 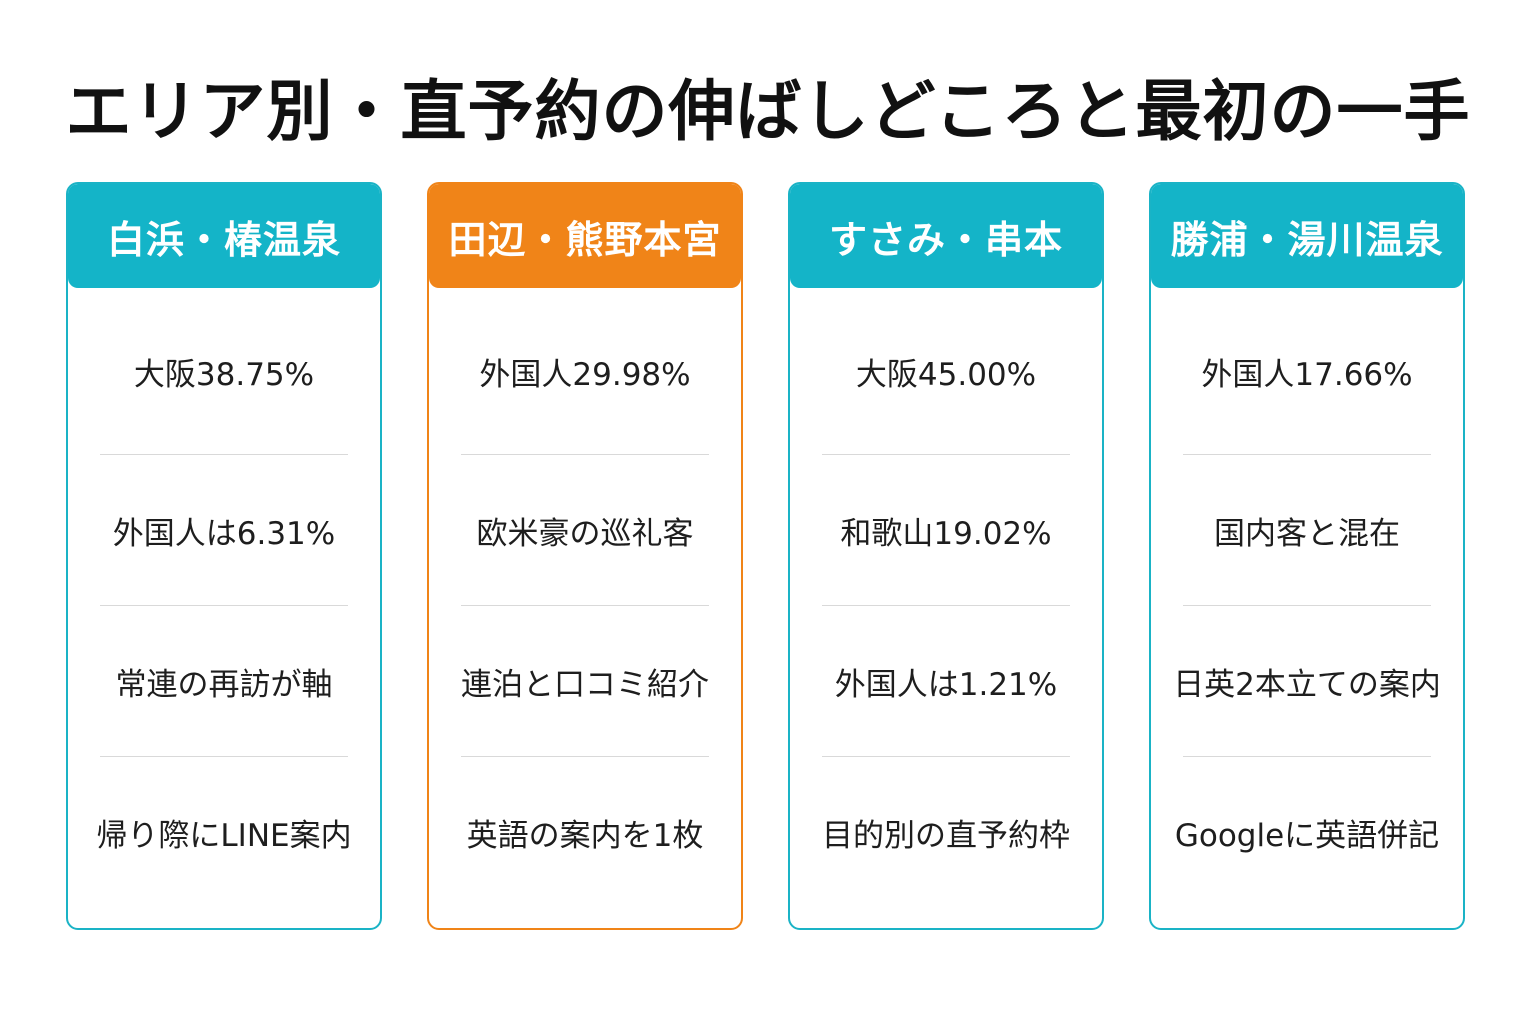 I want to click on card-body: 大阪45.00% 和歌山19.02% 外国人は1.21% 目的別の直予約枠, so click(x=946, y=597).